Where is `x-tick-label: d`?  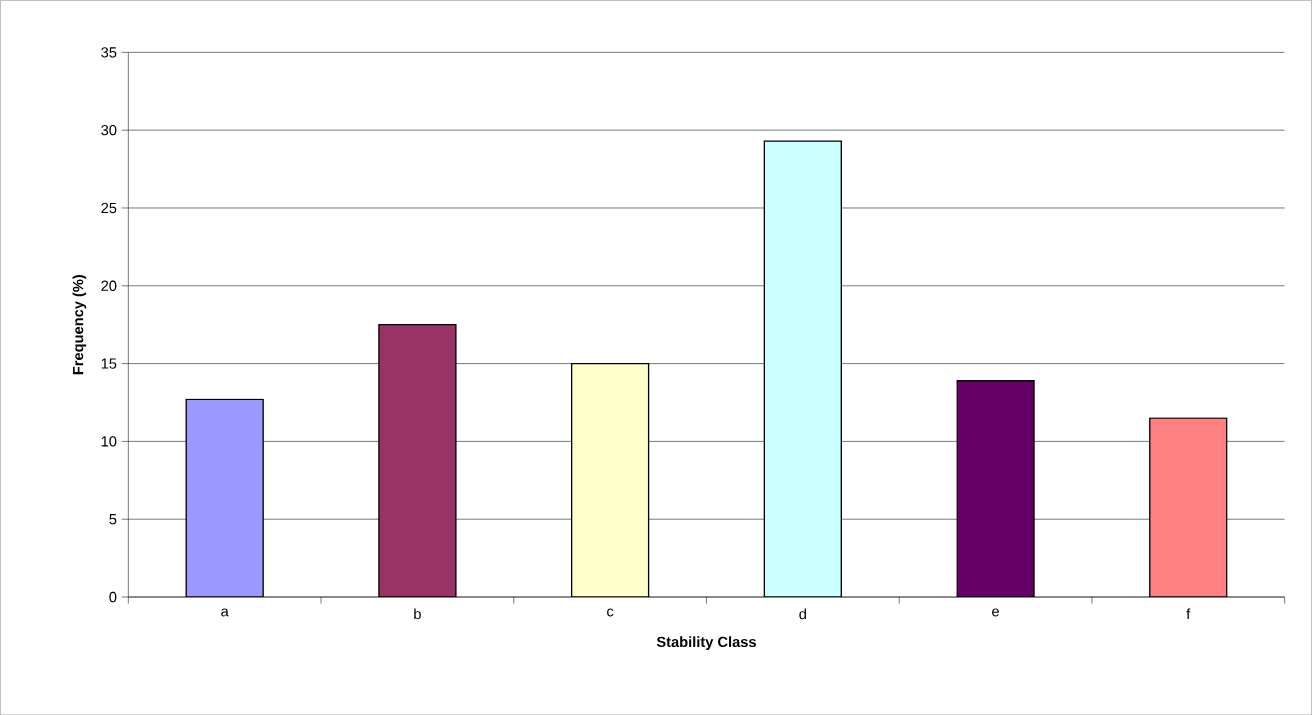
x-tick-label: d is located at coordinates (802, 613).